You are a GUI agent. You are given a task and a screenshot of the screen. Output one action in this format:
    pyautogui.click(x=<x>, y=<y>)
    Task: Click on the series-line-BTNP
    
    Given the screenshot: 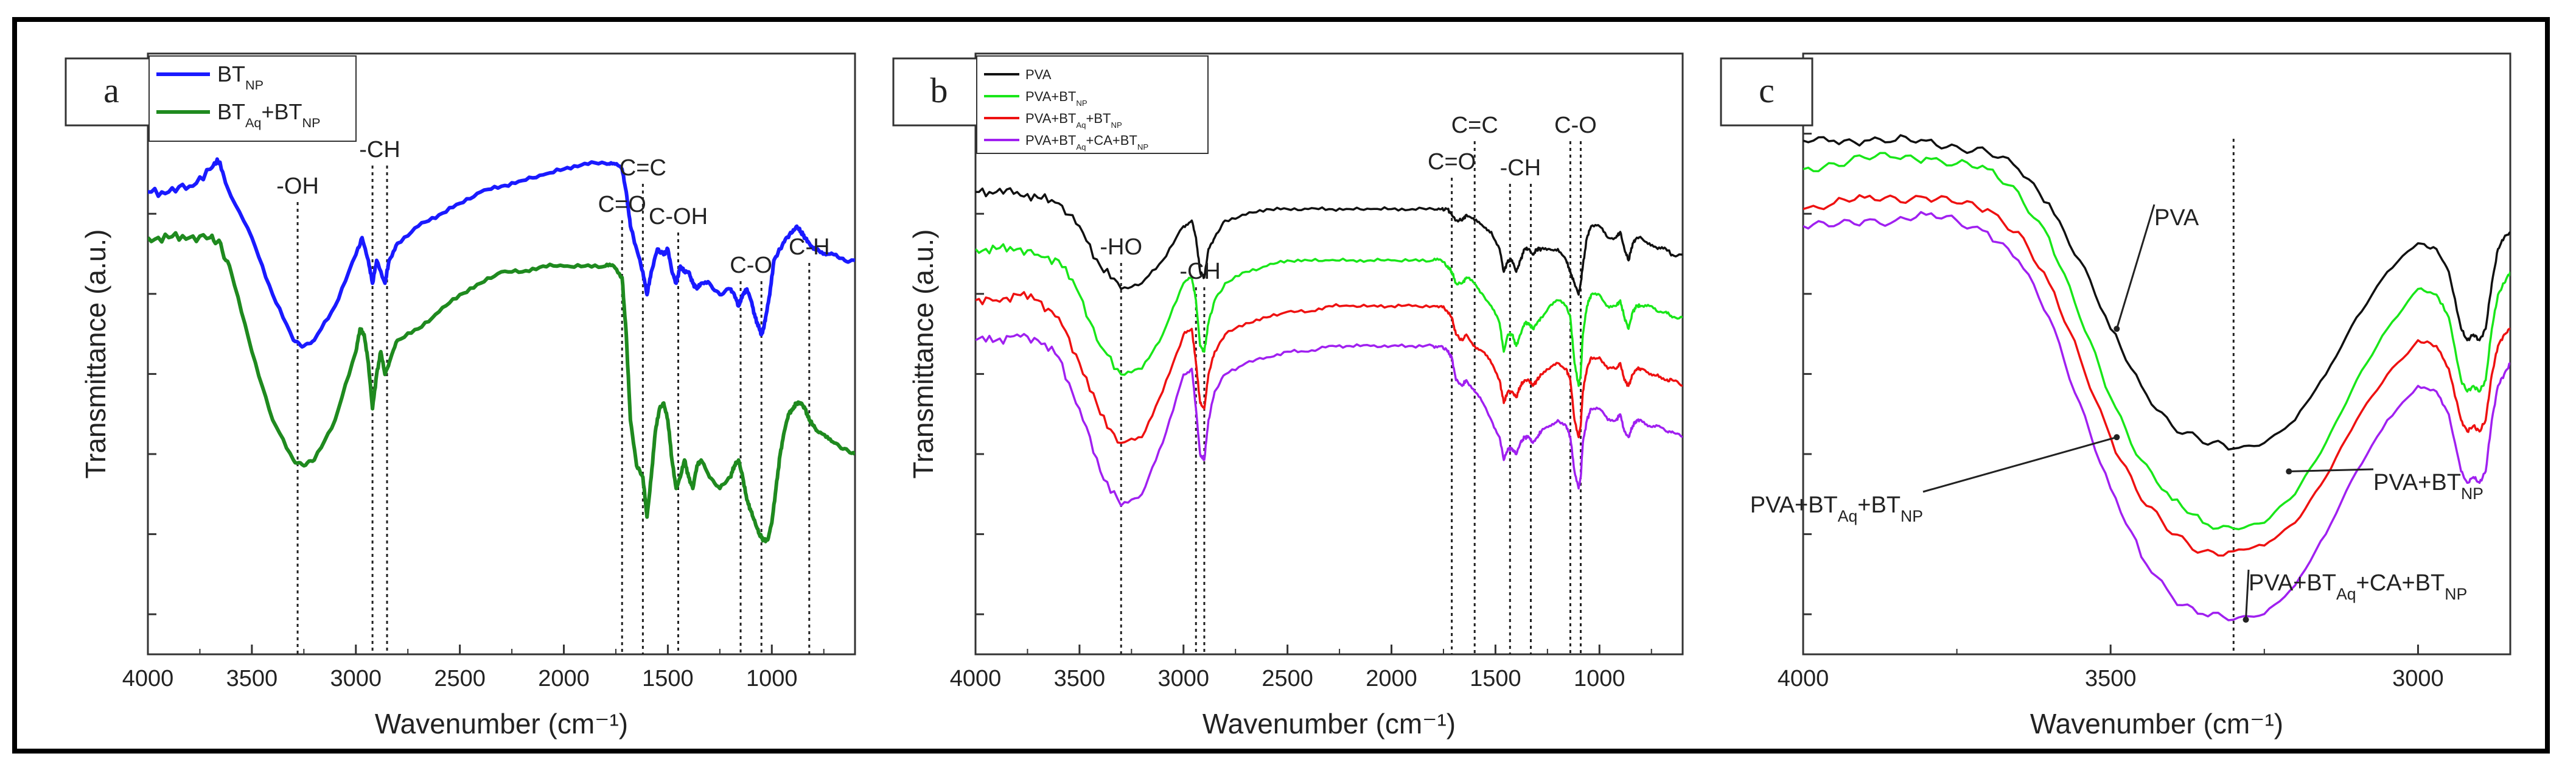 What is the action you would take?
    pyautogui.click(x=501, y=253)
    